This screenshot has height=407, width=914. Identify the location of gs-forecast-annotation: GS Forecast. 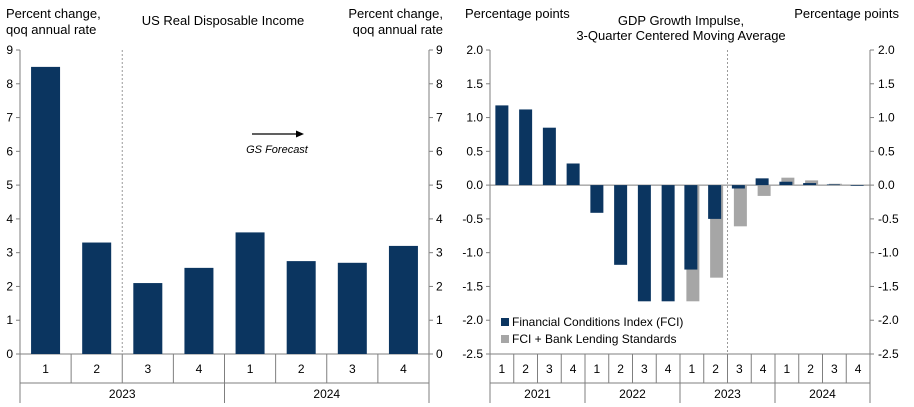
(277, 150).